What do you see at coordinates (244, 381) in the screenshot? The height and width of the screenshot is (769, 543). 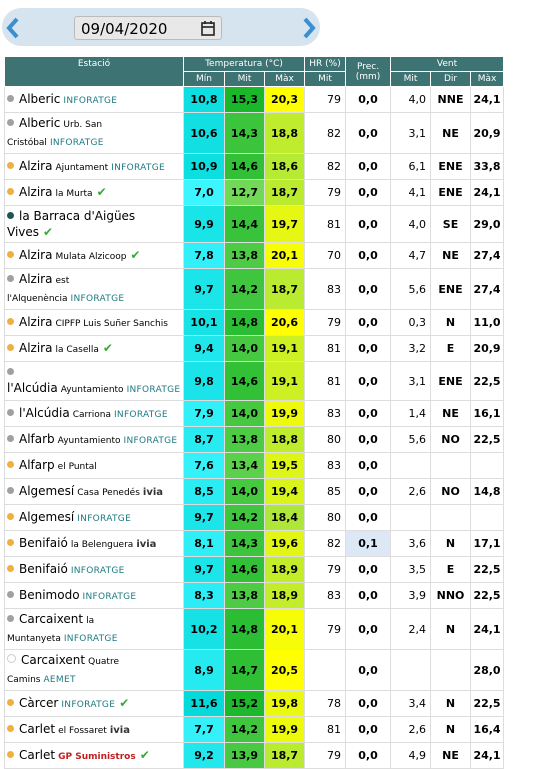 I see `value-cell: 14,6` at bounding box center [244, 381].